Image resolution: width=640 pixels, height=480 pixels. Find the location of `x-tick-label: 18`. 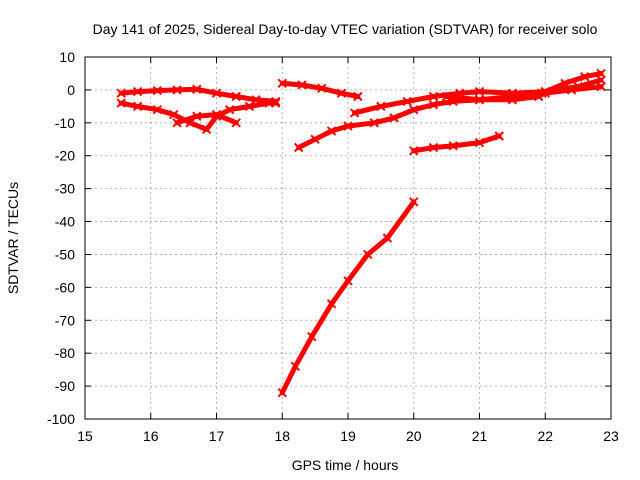

x-tick-label: 18 is located at coordinates (282, 436).